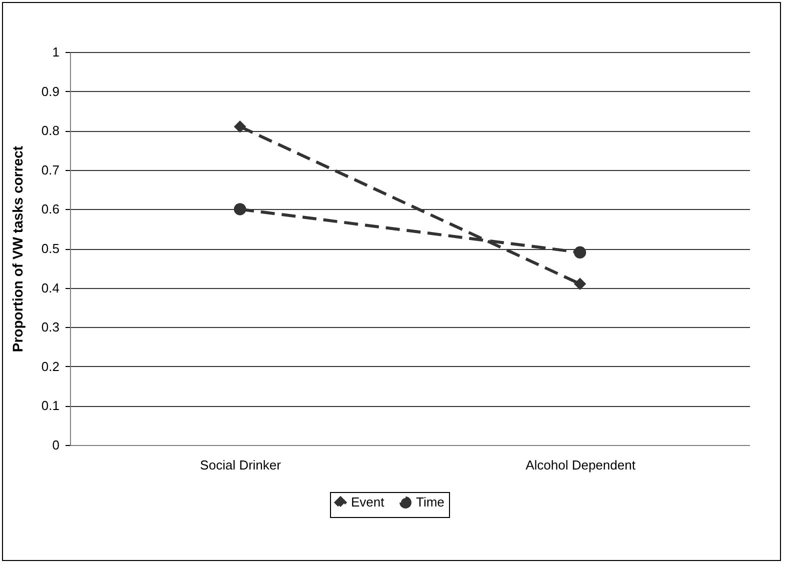 Image resolution: width=785 pixels, height=565 pixels. I want to click on y-tick-label: 0.2, so click(50, 366).